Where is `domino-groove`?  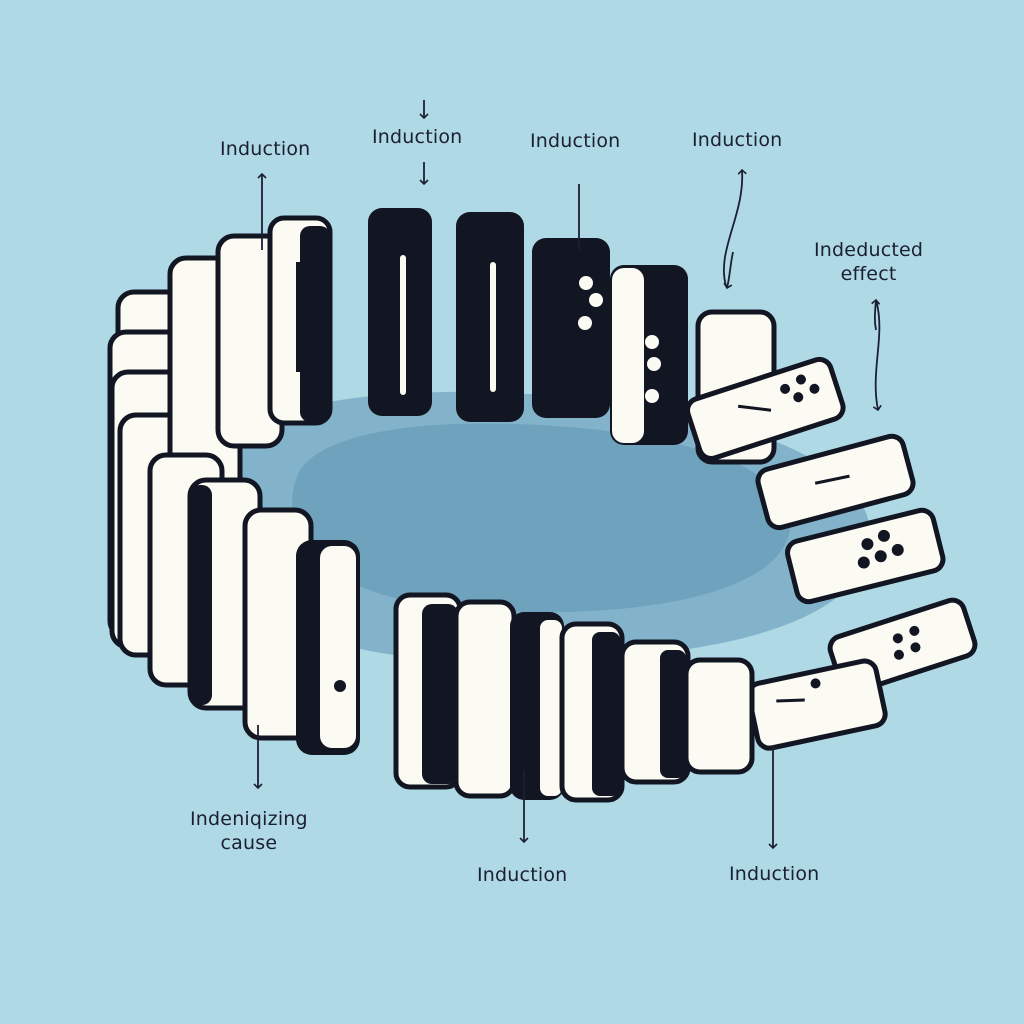 domino-groove is located at coordinates (298, 317).